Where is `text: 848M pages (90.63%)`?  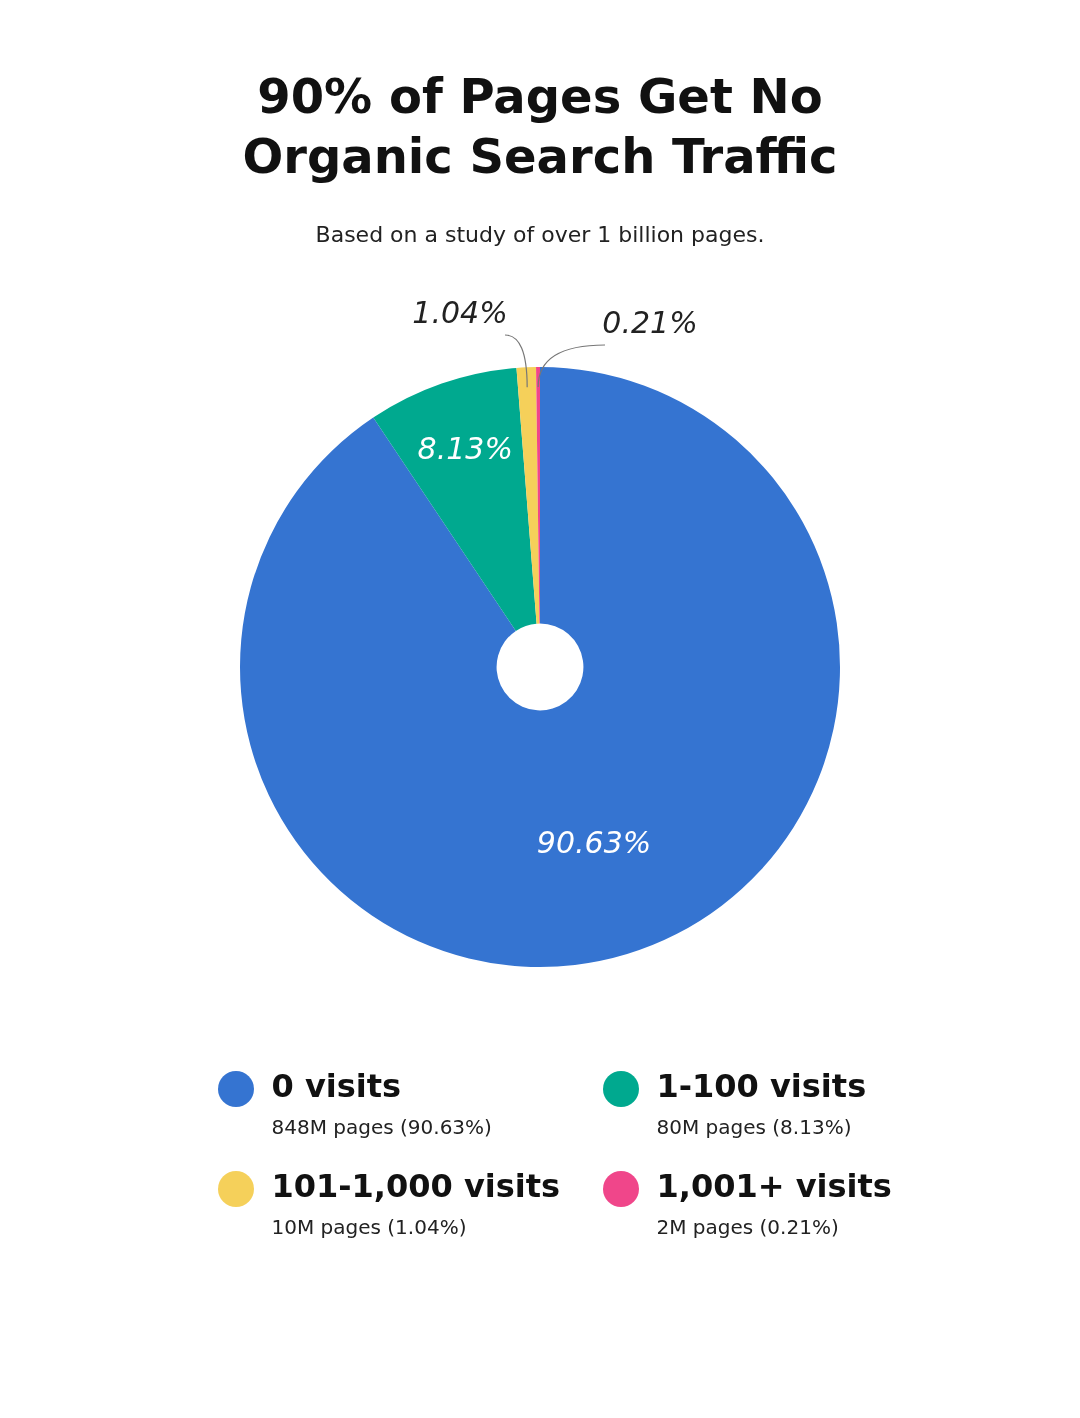
text: 848M pages (90.63%) is located at coordinates (381, 1127).